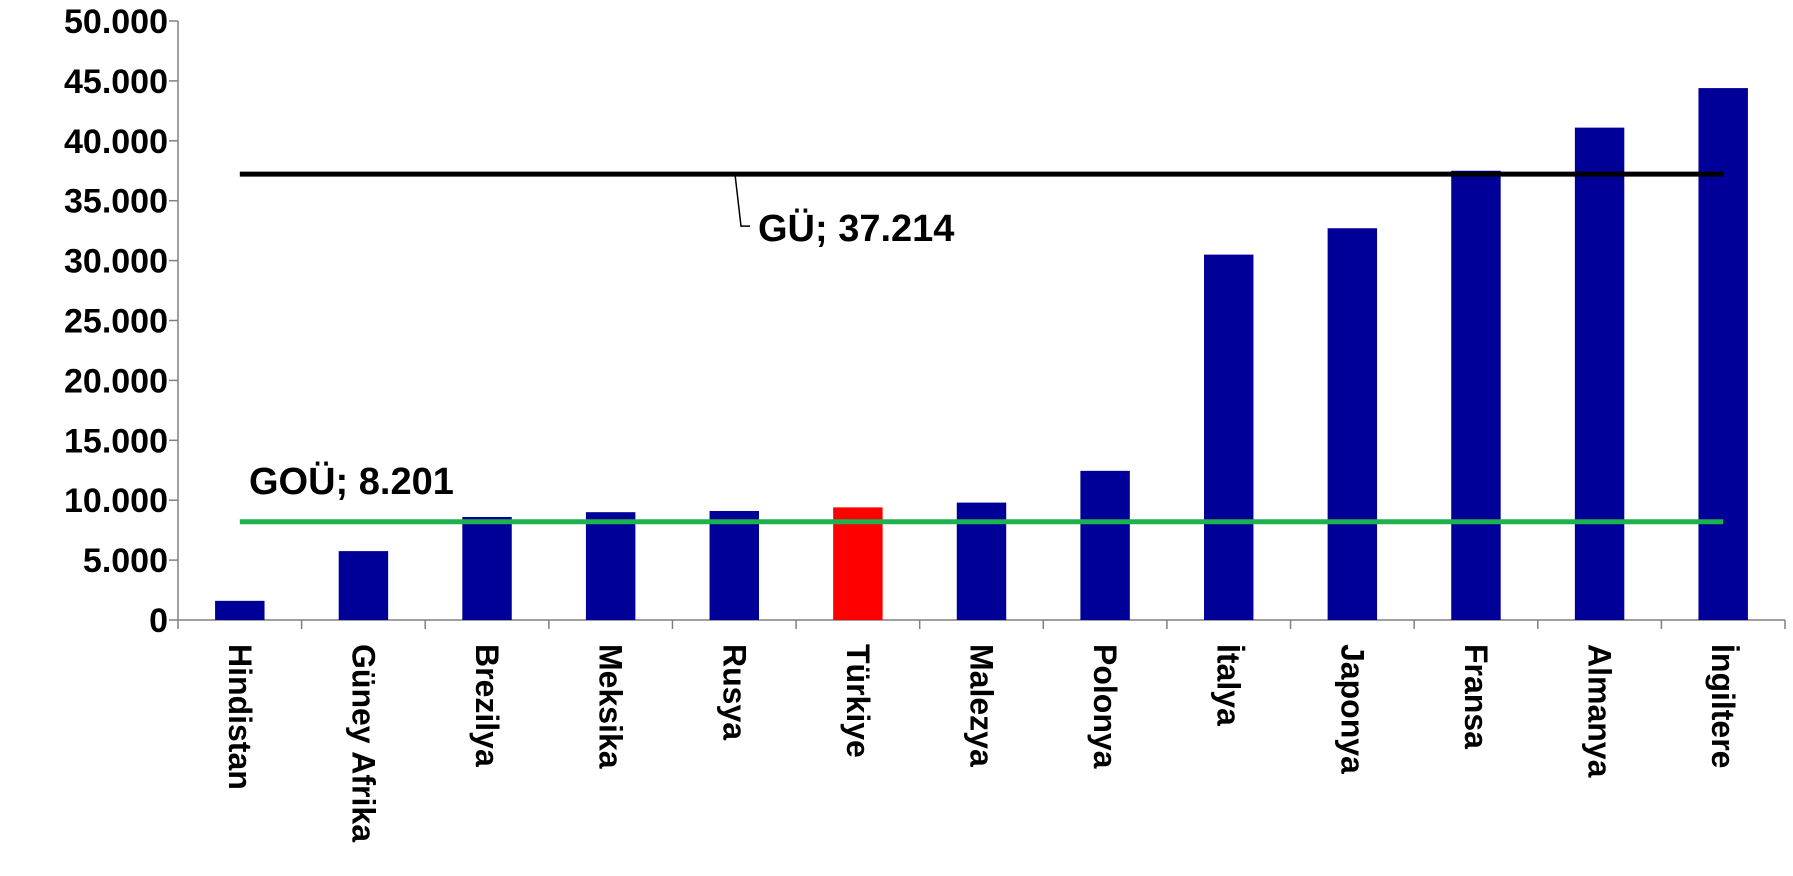 This screenshot has height=876, width=1793. I want to click on y-tick-label: 0, so click(158, 621).